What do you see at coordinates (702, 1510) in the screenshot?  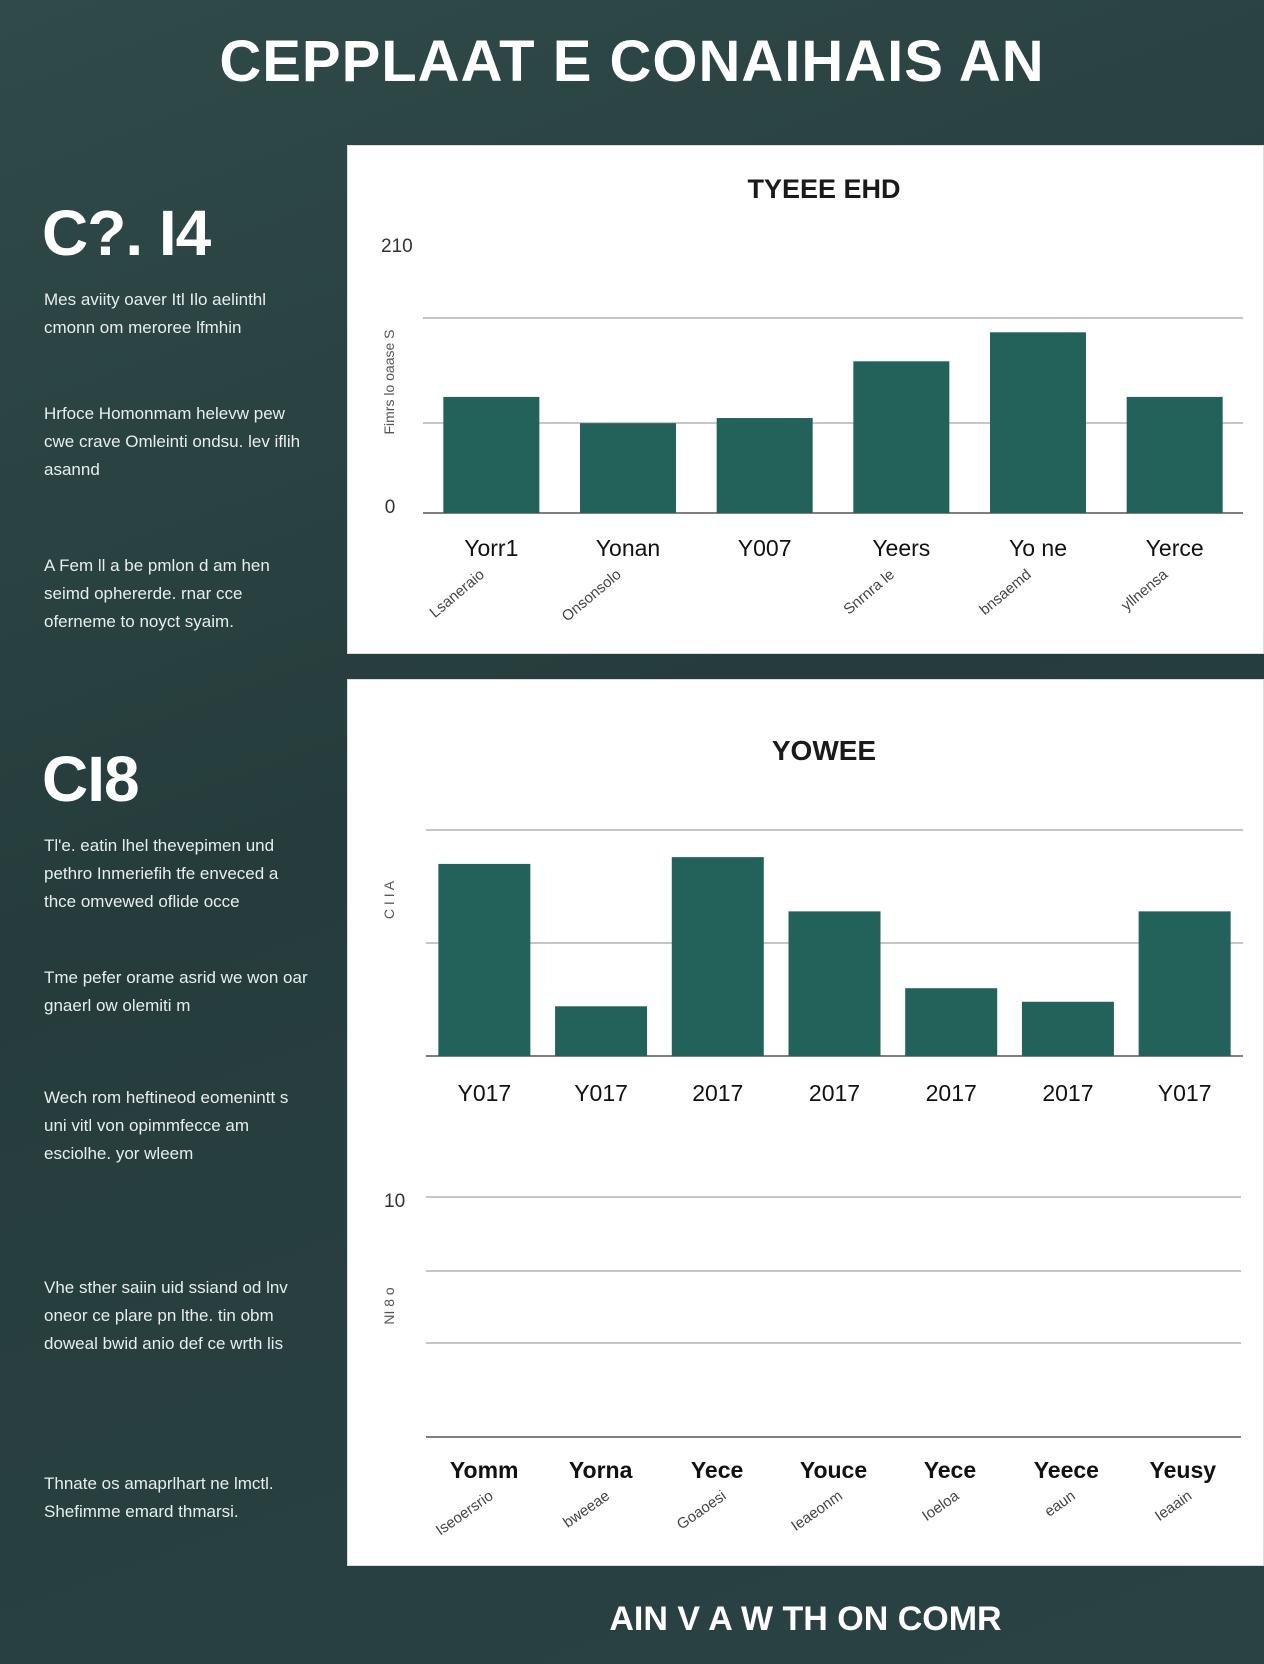 I see `chart-3-sub-label: Goaoesi` at bounding box center [702, 1510].